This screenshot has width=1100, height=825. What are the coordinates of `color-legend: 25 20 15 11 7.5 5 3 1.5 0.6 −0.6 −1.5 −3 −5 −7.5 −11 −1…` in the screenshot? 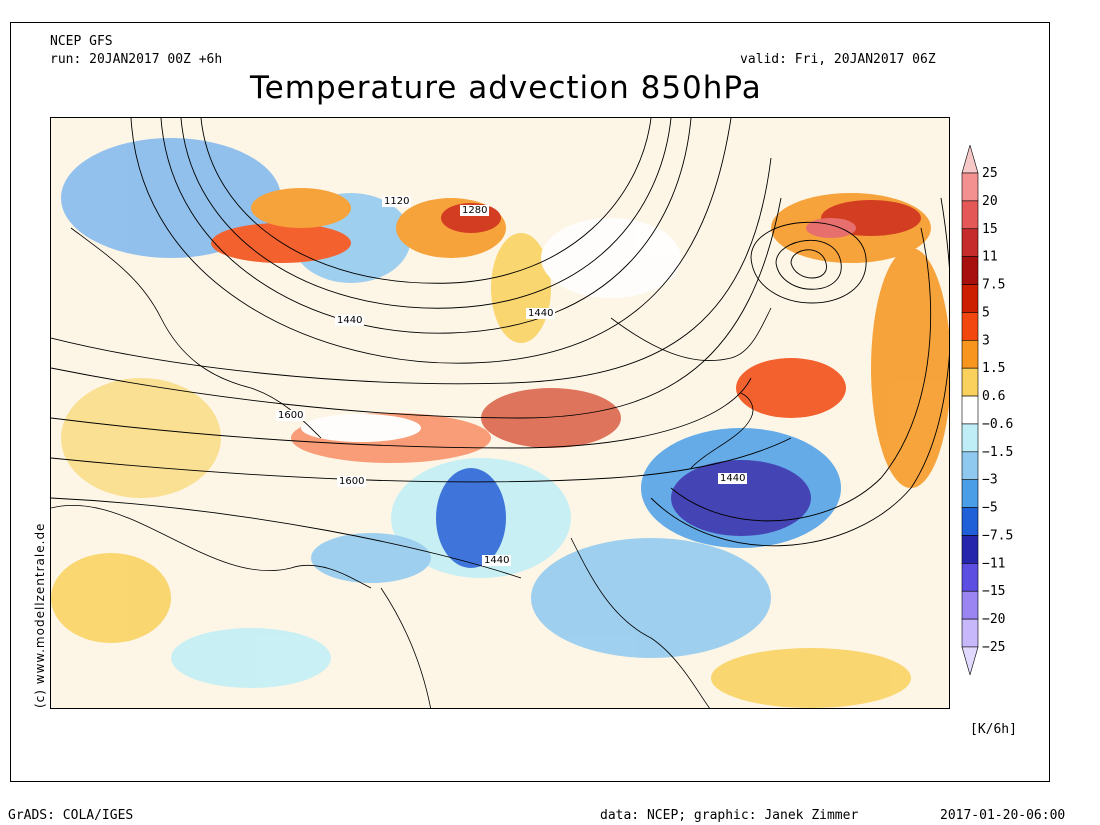 It's located at (987, 410).